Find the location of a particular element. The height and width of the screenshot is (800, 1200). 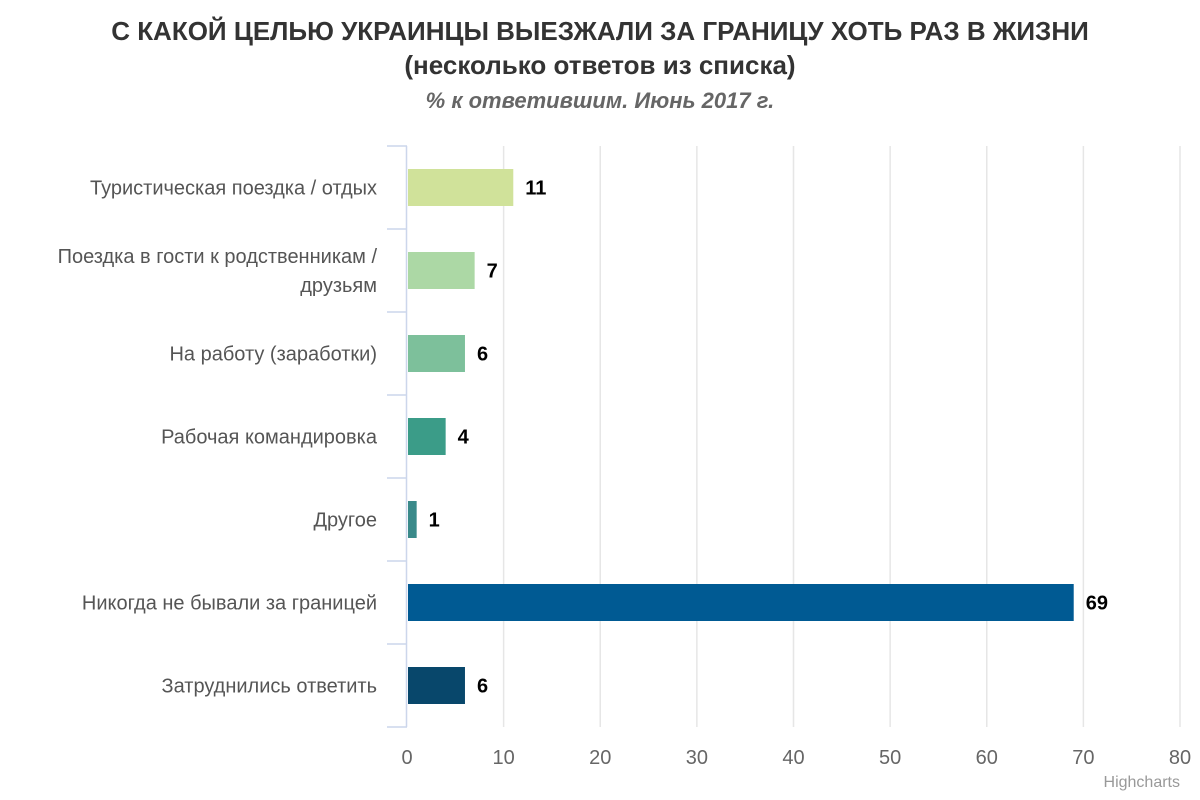

data-label-2: 6 is located at coordinates (482, 355).